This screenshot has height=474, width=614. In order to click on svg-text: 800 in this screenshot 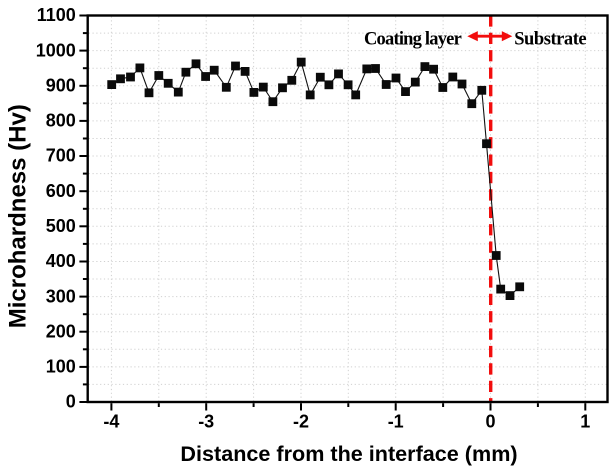, I will do `click(61, 121)`.